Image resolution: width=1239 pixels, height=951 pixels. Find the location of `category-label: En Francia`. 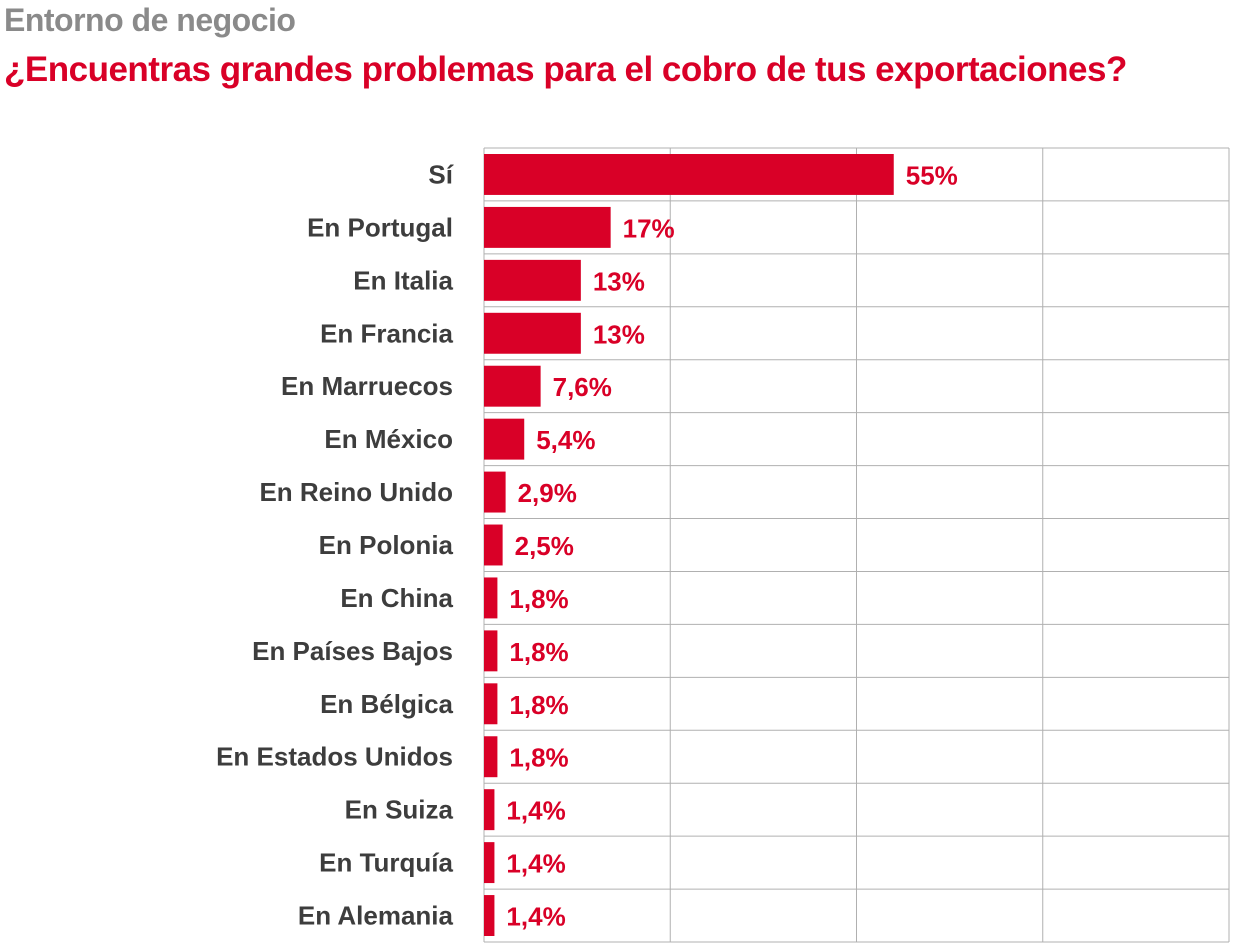

category-label: En Francia is located at coordinates (386, 333).